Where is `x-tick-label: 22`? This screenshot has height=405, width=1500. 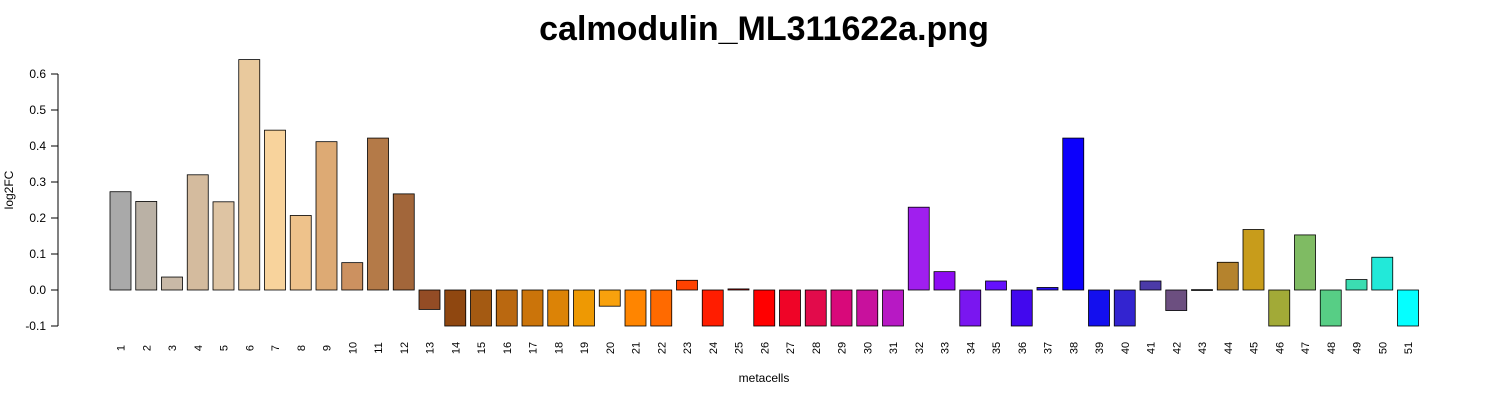 x-tick-label: 22 is located at coordinates (662, 348).